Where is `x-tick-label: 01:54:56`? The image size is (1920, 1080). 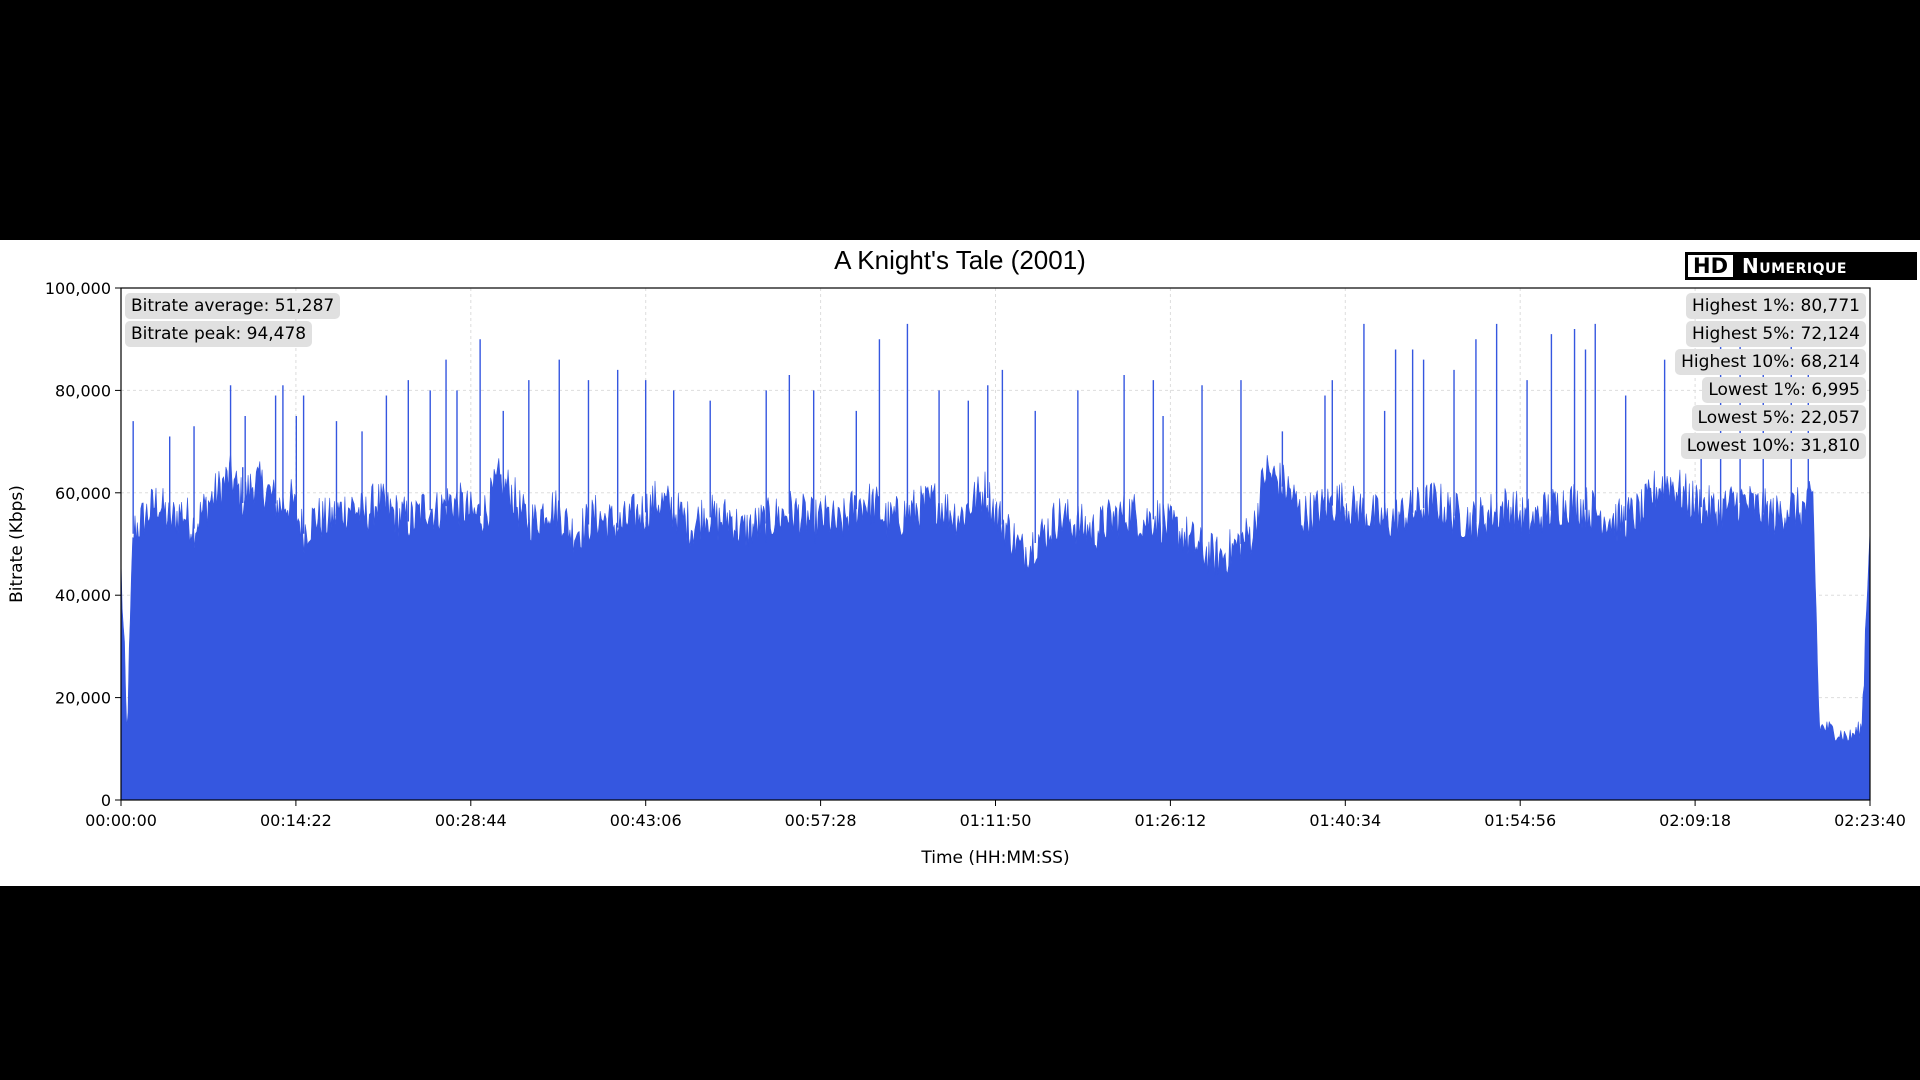 x-tick-label: 01:54:56 is located at coordinates (1520, 820).